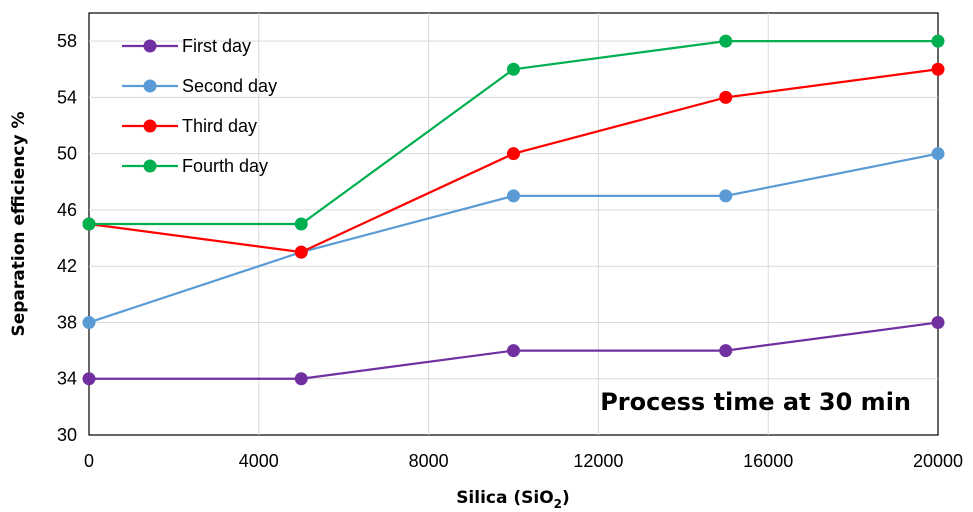  What do you see at coordinates (199, 106) in the screenshot?
I see `legend: First day Second day Third day Fourth day` at bounding box center [199, 106].